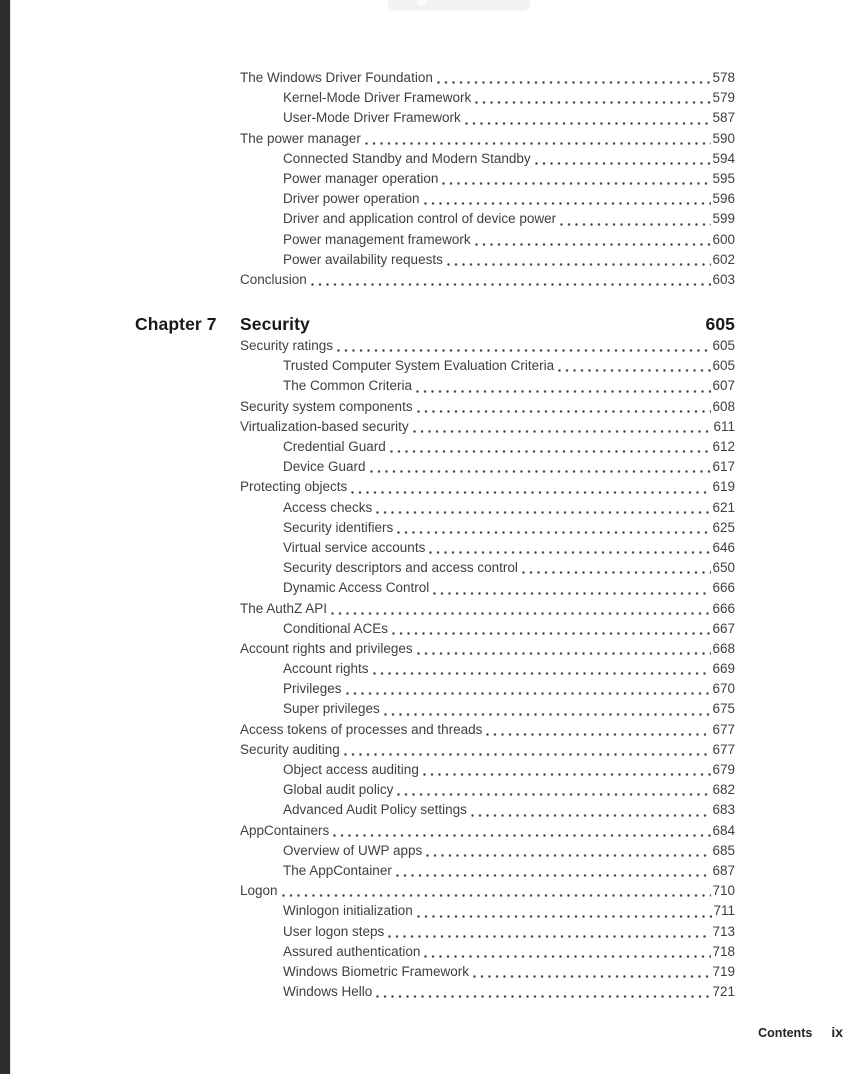  I want to click on toc-entry: Security ratings 605, so click(487, 346).